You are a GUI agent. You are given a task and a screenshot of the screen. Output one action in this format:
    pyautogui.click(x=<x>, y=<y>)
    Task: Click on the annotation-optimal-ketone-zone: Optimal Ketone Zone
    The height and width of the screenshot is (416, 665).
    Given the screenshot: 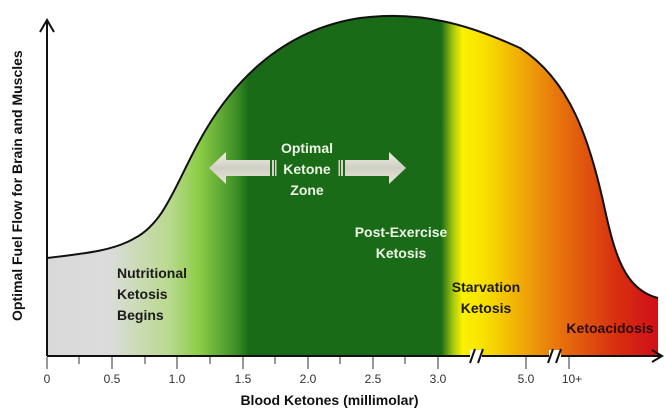 What is the action you would take?
    pyautogui.click(x=307, y=169)
    